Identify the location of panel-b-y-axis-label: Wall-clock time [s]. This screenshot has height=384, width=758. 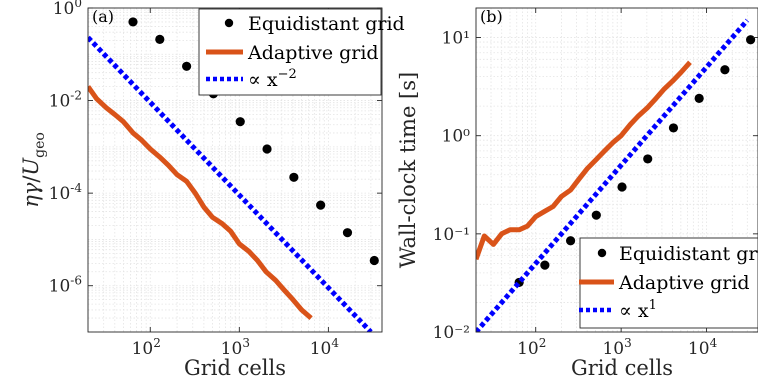
(408, 170).